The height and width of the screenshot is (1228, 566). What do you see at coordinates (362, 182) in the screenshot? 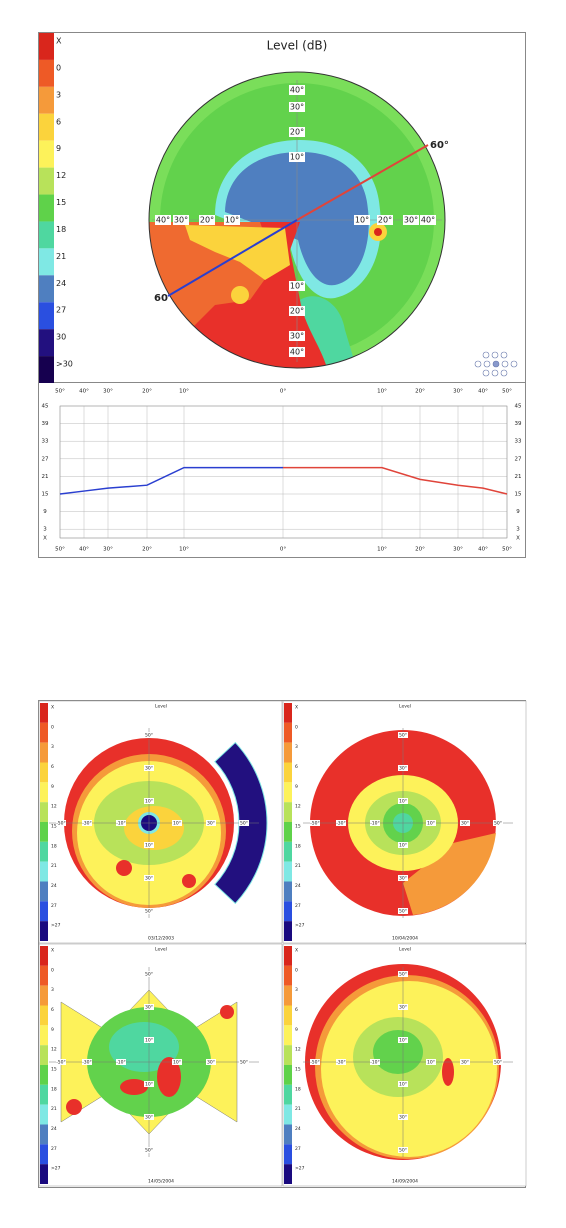
I see `meridian-red` at bounding box center [362, 182].